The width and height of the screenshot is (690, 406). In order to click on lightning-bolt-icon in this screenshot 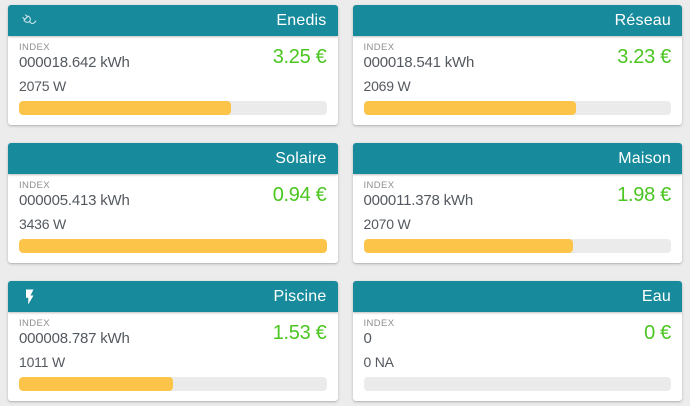, I will do `click(29, 297)`.